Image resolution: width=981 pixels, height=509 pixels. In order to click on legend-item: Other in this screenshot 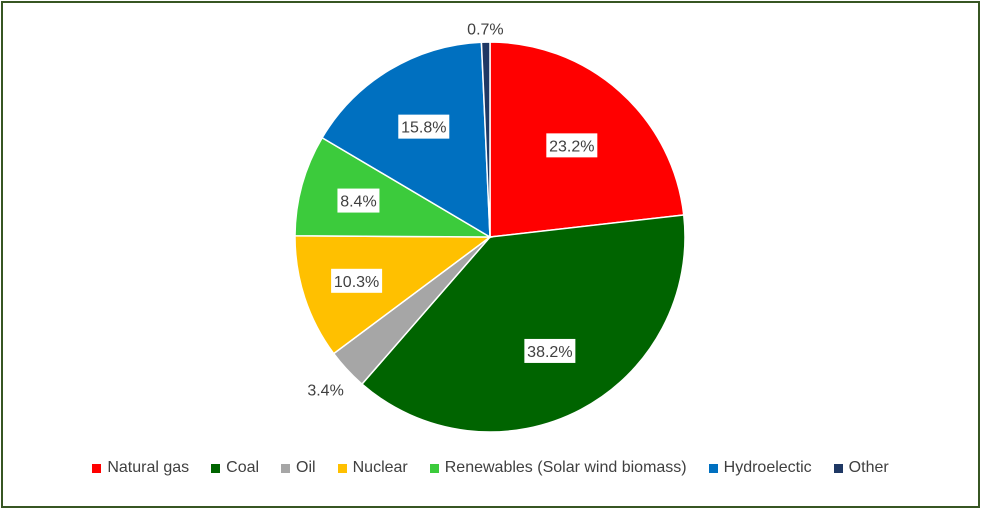, I will do `click(861, 468)`.